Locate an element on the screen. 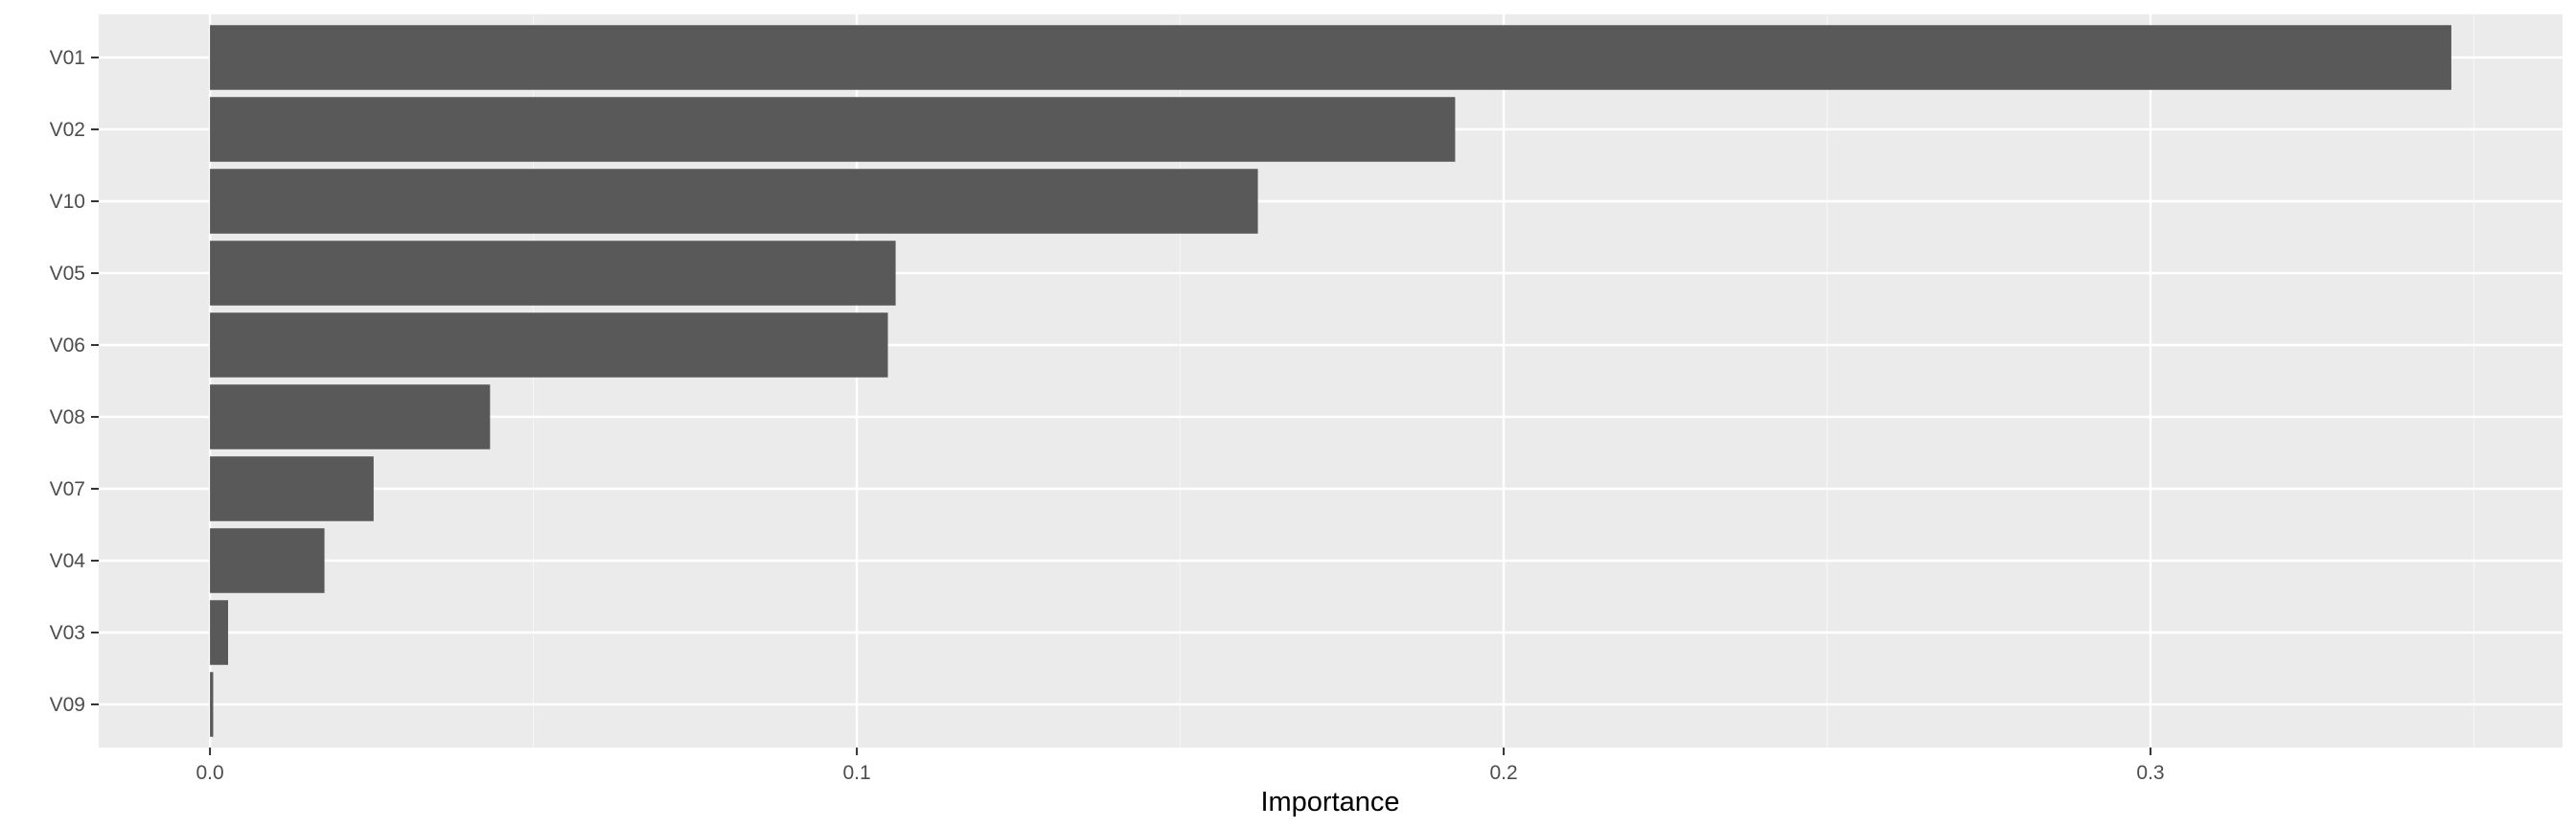  y-tick-label: V07 is located at coordinates (67, 489).